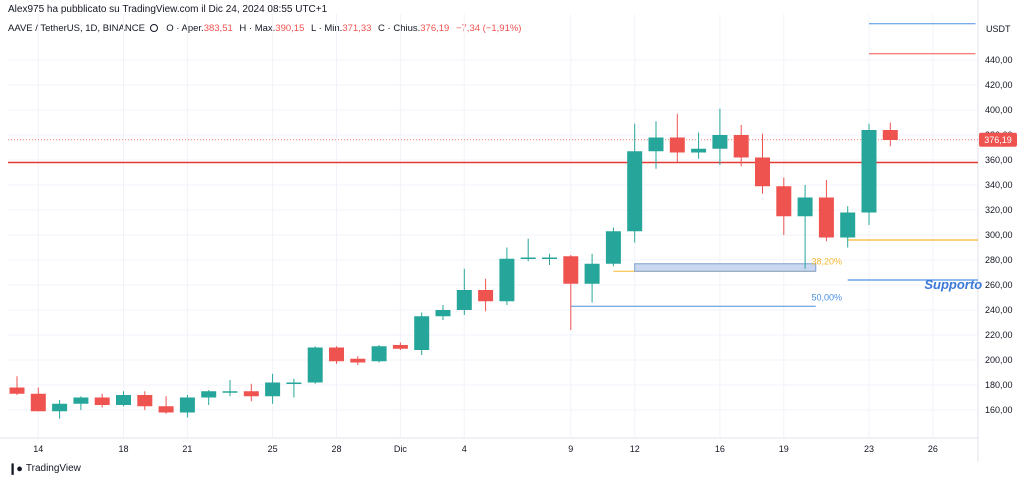 The height and width of the screenshot is (481, 1024). What do you see at coordinates (185, 28) in the screenshot?
I see `open-label: O · Aper.` at bounding box center [185, 28].